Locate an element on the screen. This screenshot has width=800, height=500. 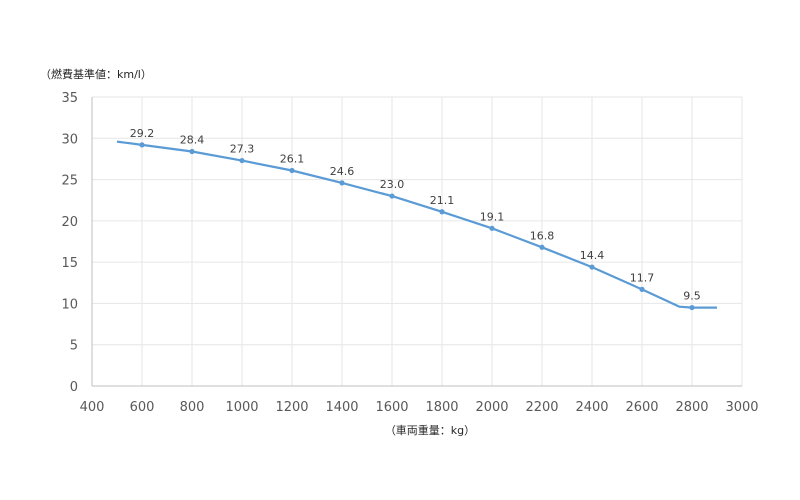
data-label: 23.0 is located at coordinates (392, 184).